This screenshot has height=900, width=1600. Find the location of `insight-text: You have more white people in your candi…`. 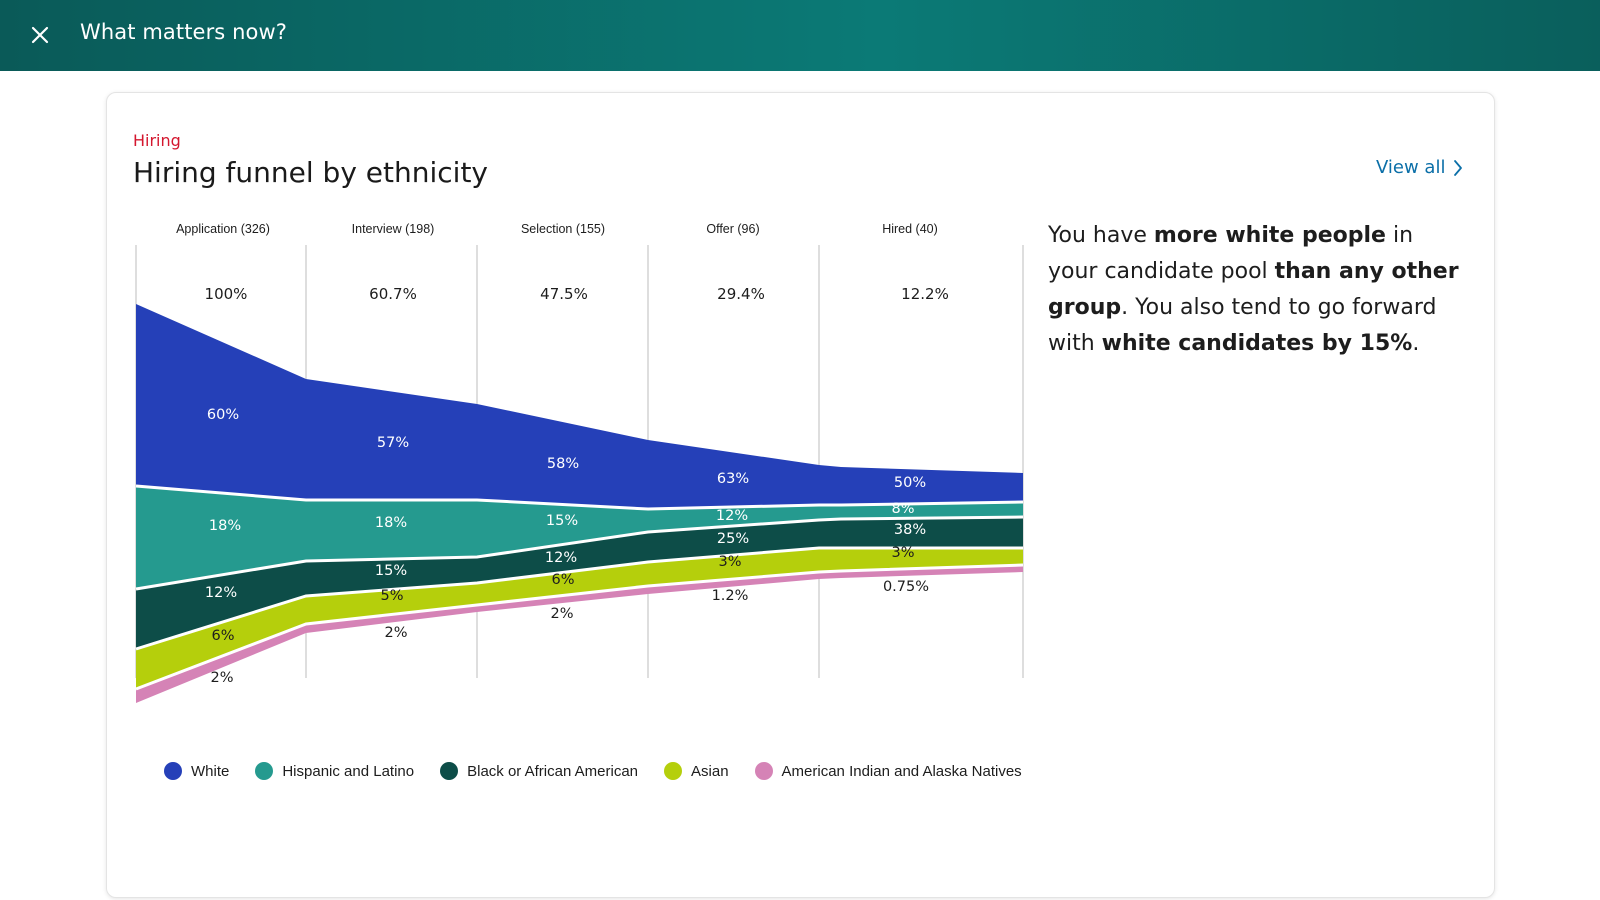

insight-text: You have more white people in your candi… is located at coordinates (1258, 290).